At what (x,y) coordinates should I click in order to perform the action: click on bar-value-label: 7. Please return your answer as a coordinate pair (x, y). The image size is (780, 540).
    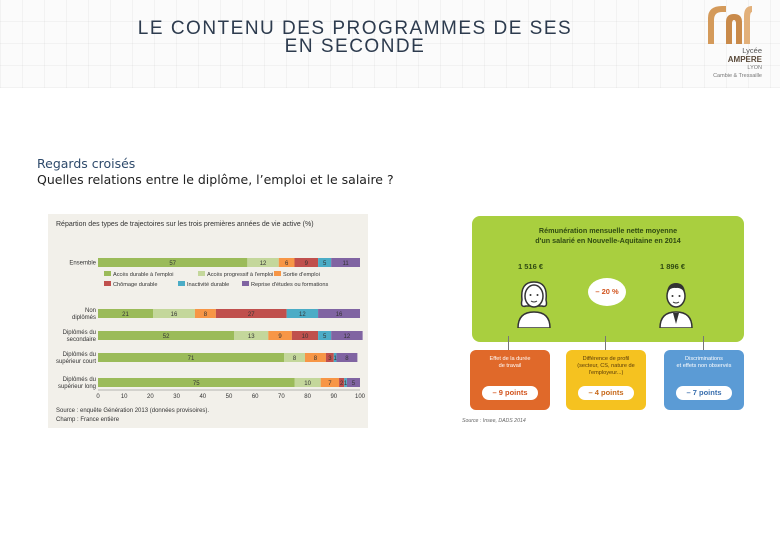
    Looking at the image, I should click on (330, 384).